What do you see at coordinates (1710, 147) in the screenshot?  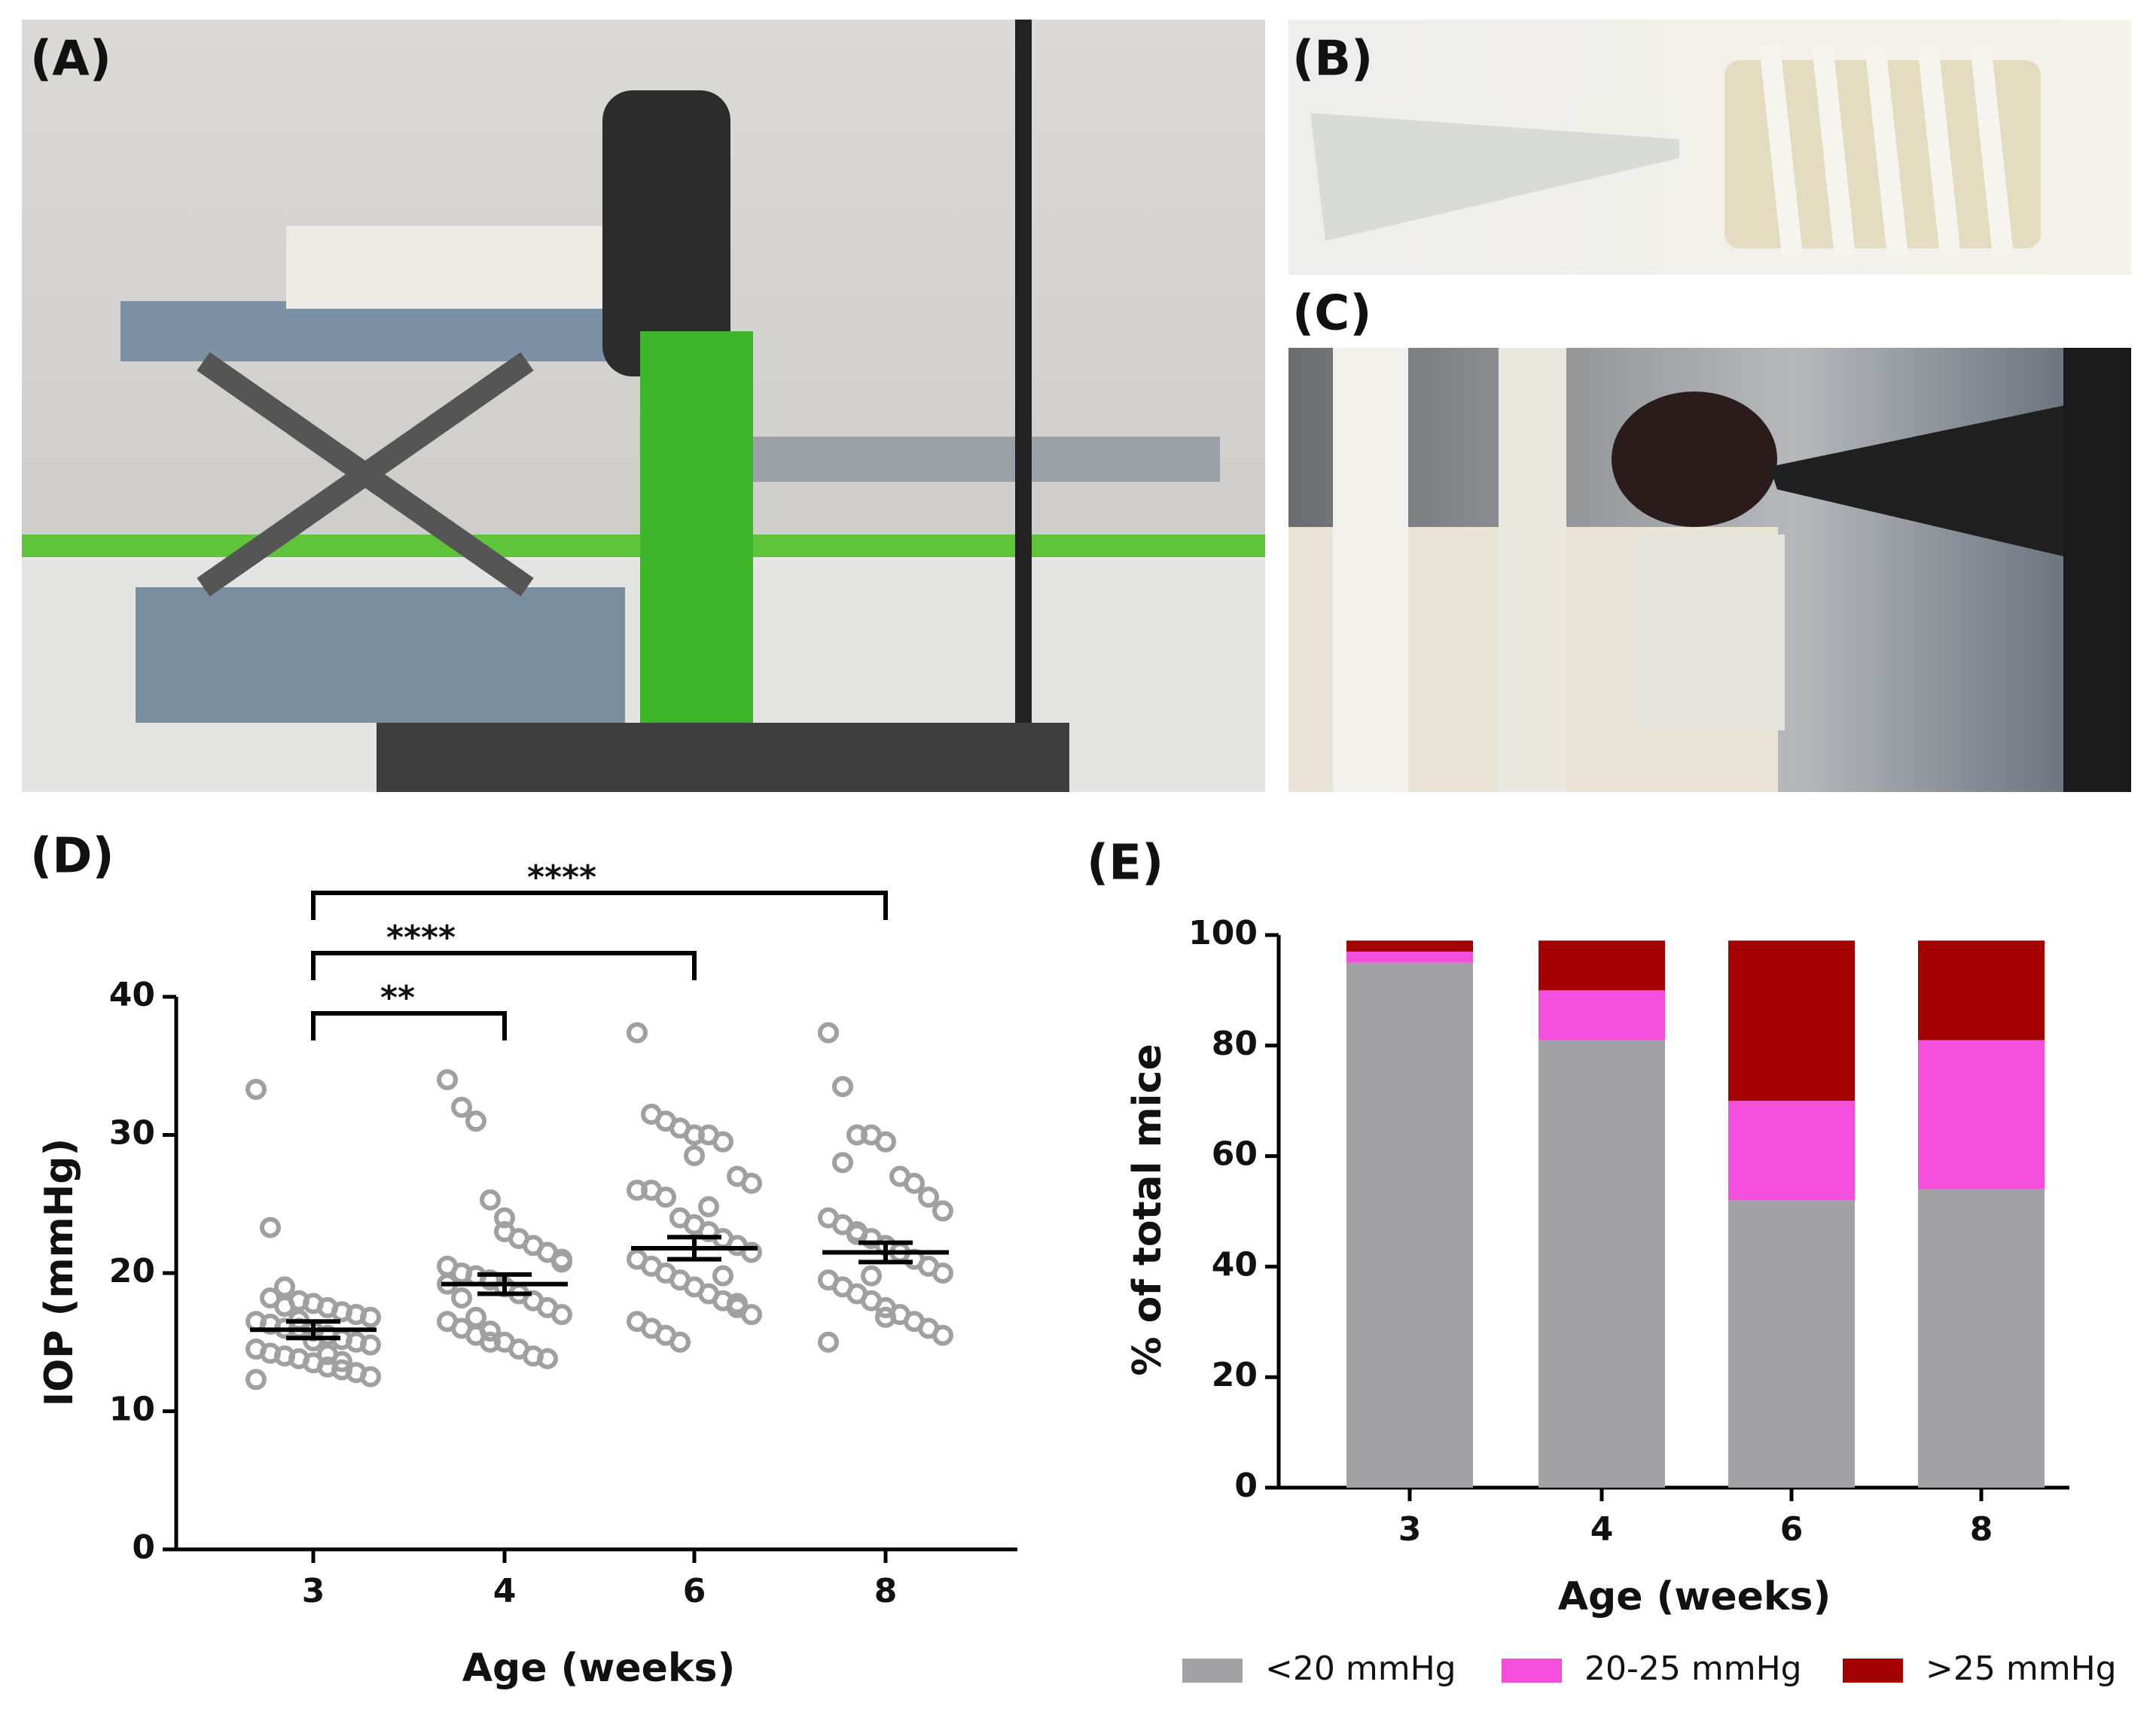 I see `photo-b` at bounding box center [1710, 147].